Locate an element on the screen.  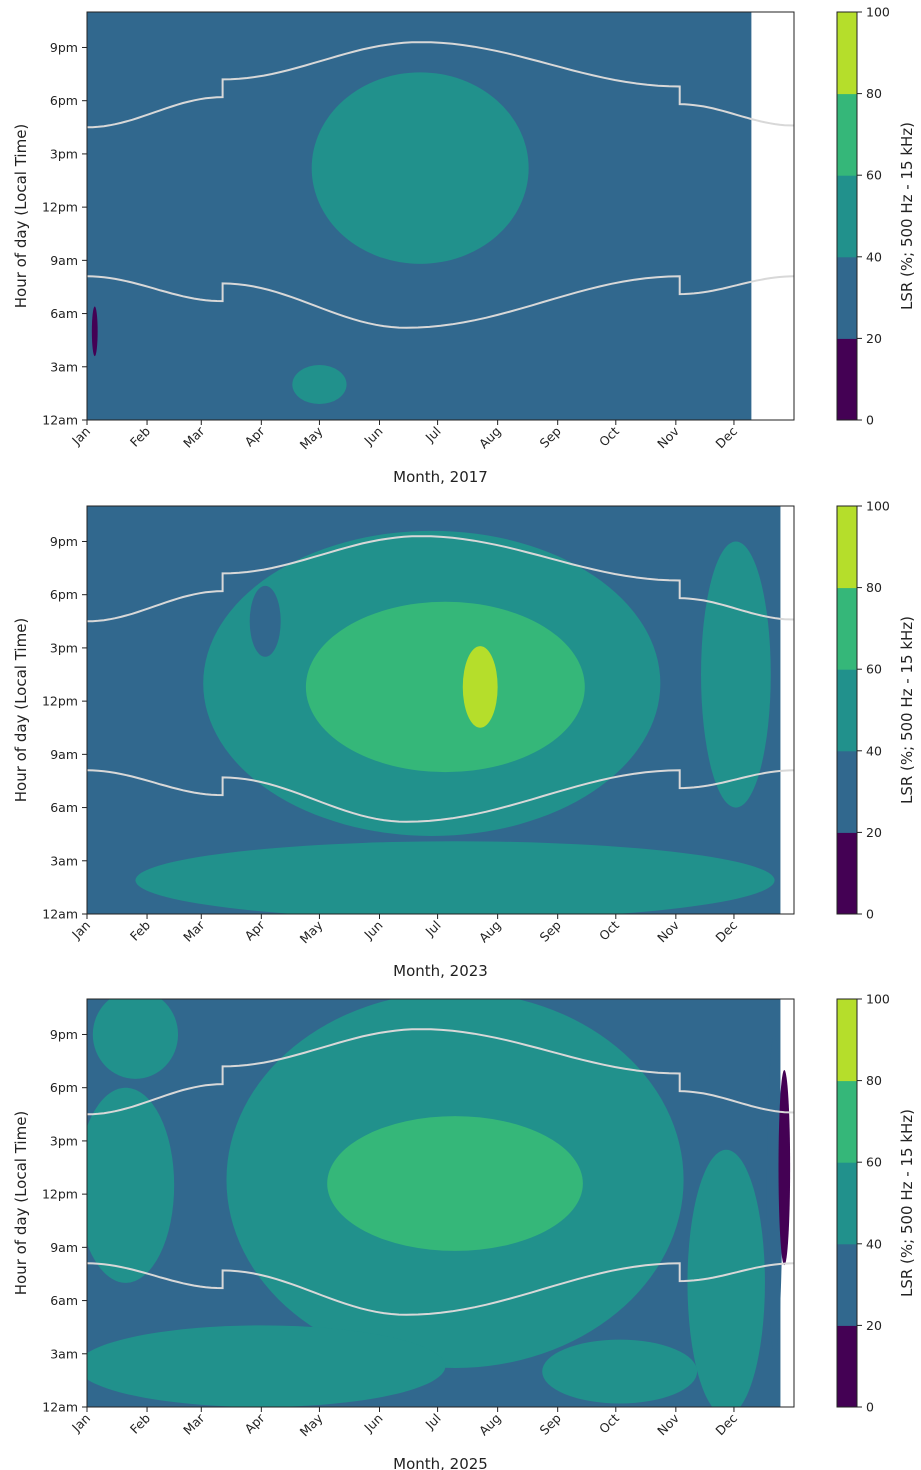
x-axis-label: Month, 2023 is located at coordinates (440, 971).